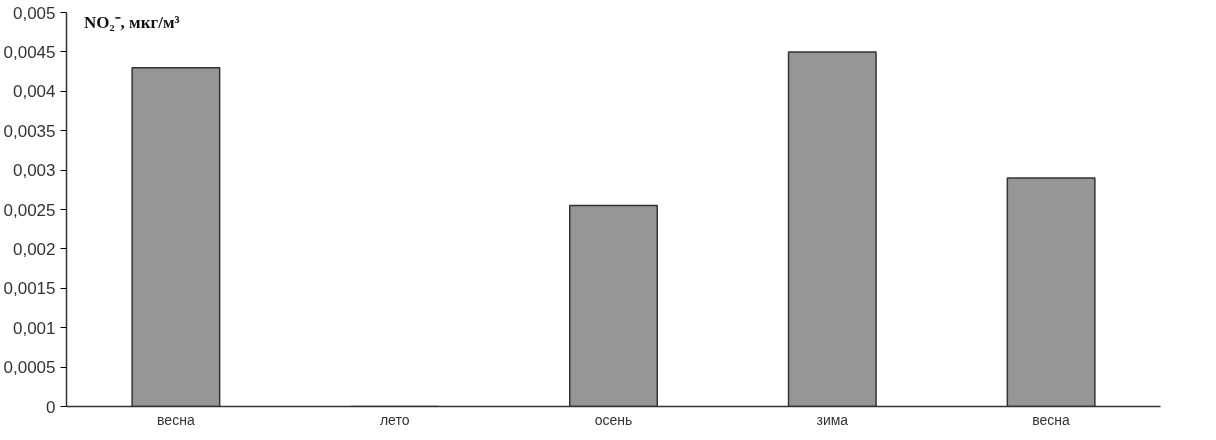 The width and height of the screenshot is (1216, 440). I want to click on x-tick-label: осень, so click(613, 419).